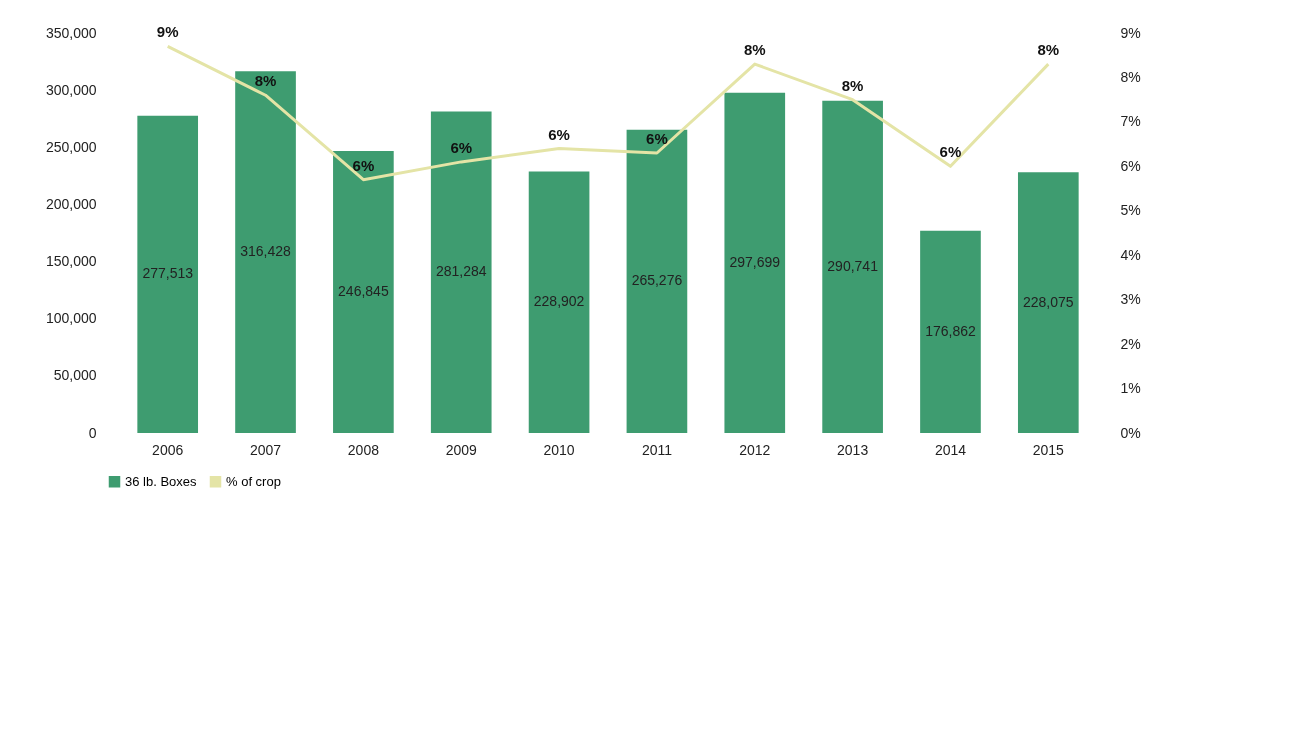  I want to click on data-label: 277,513, so click(168, 273).